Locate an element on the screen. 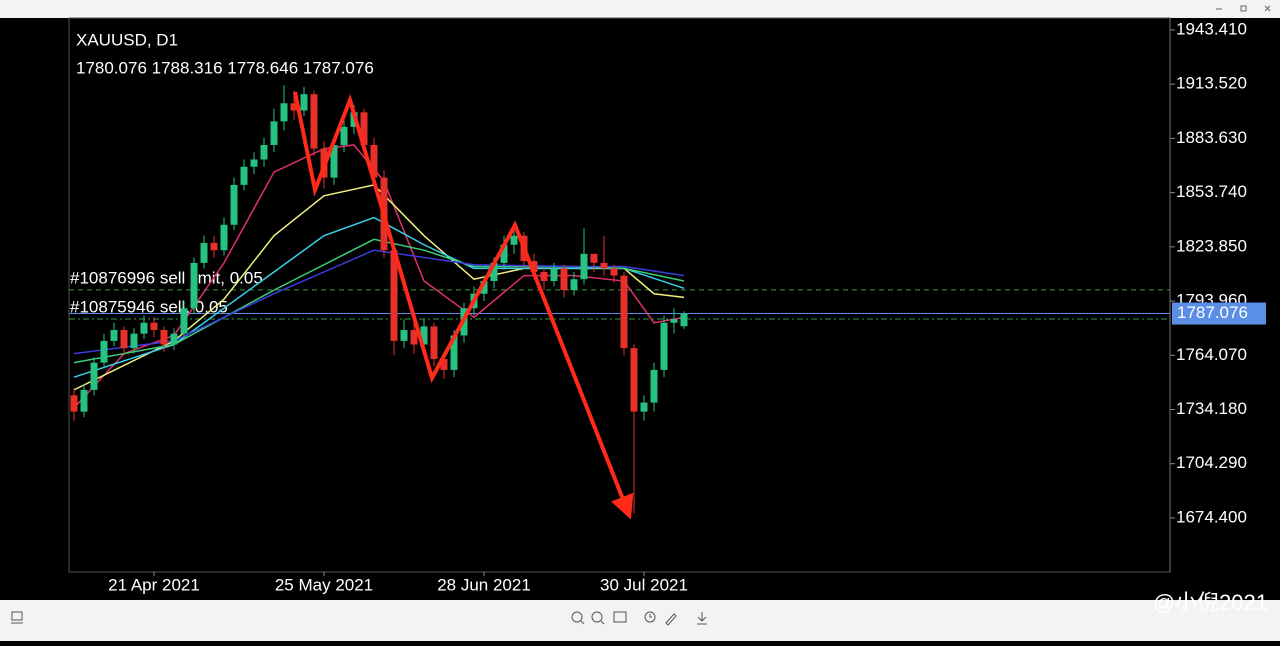 The image size is (1280, 646). y-tick-label: 1853.740 is located at coordinates (1211, 191).